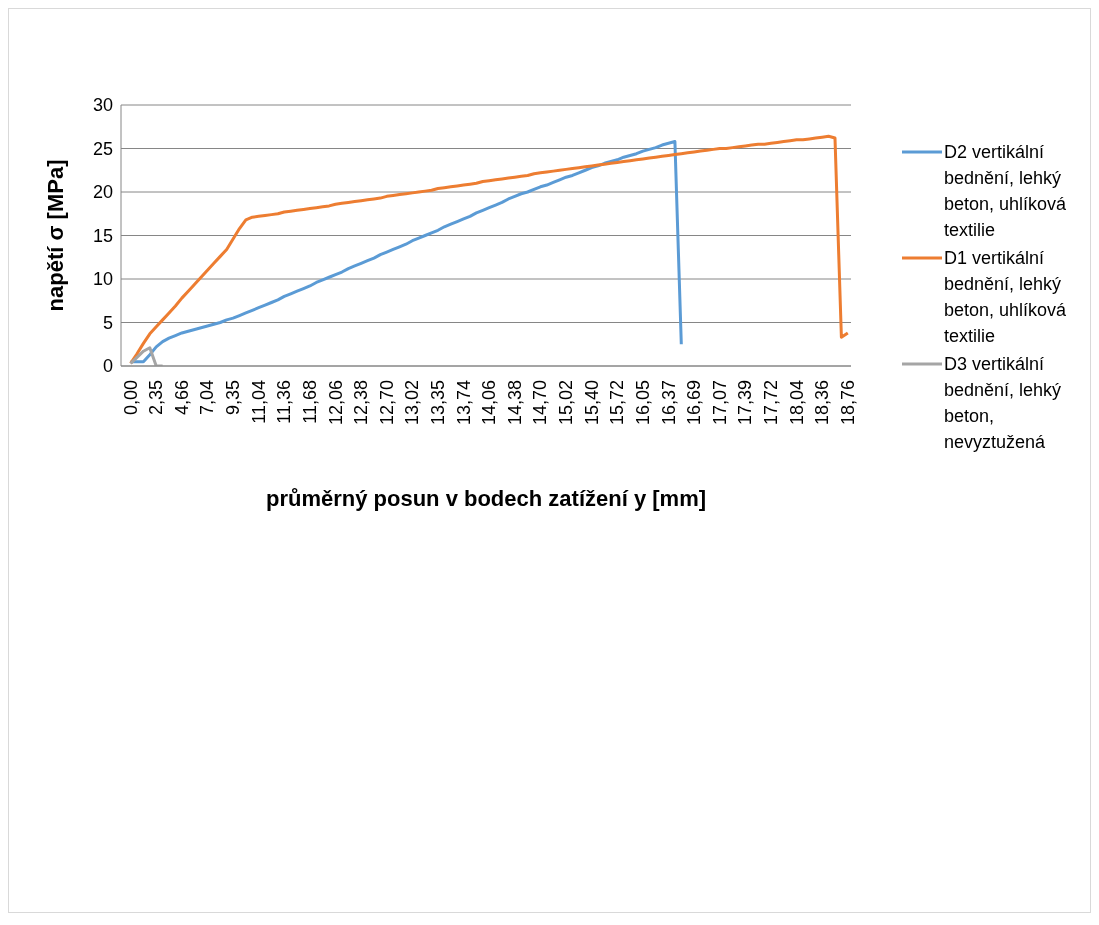 Image resolution: width=1099 pixels, height=925 pixels. I want to click on y-tick-label: 10, so click(102, 279).